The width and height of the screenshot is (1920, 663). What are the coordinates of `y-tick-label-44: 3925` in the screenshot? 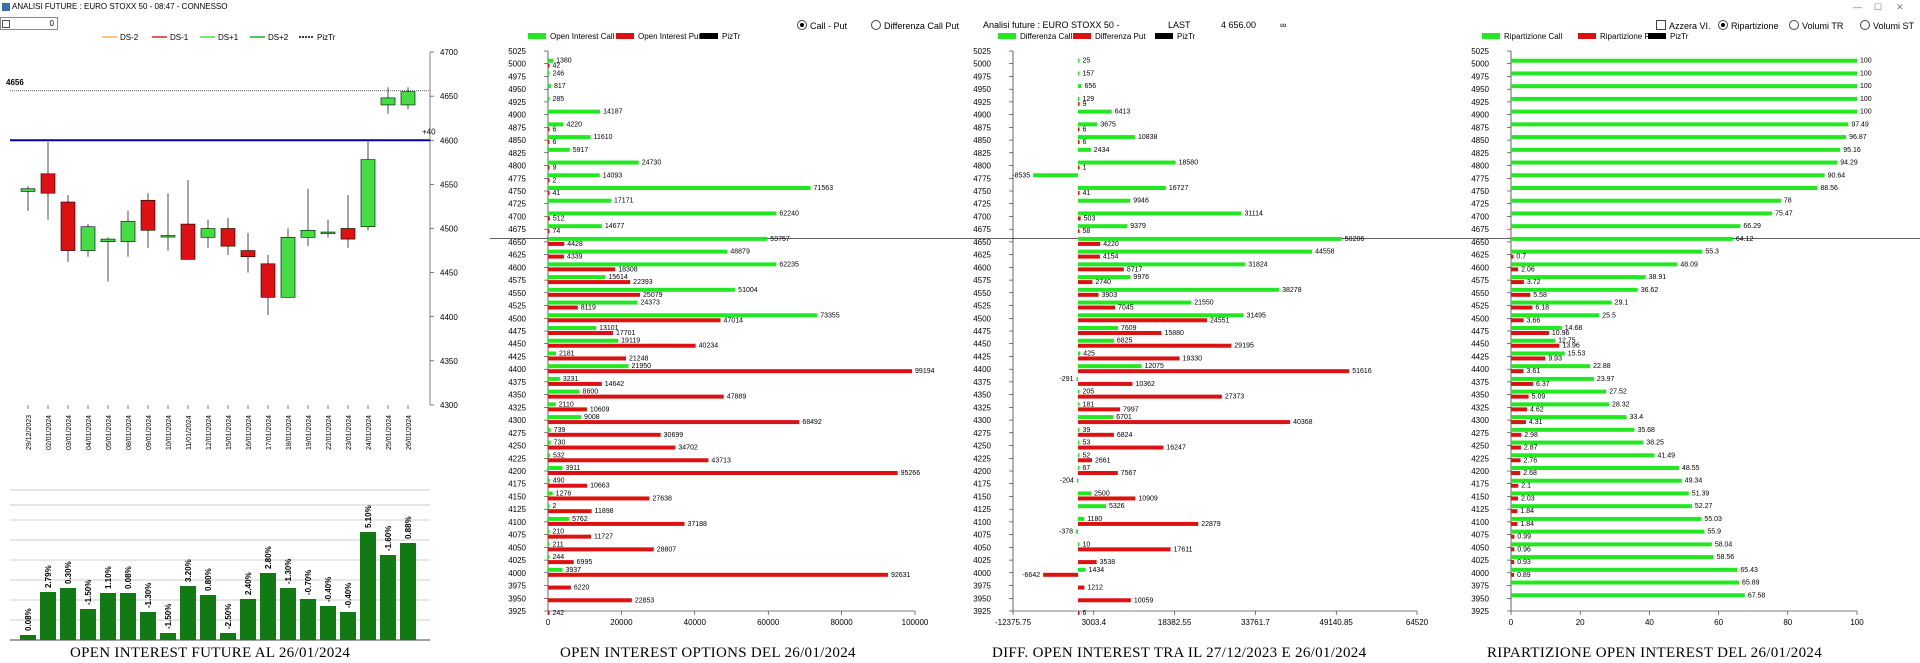 It's located at (517, 611).